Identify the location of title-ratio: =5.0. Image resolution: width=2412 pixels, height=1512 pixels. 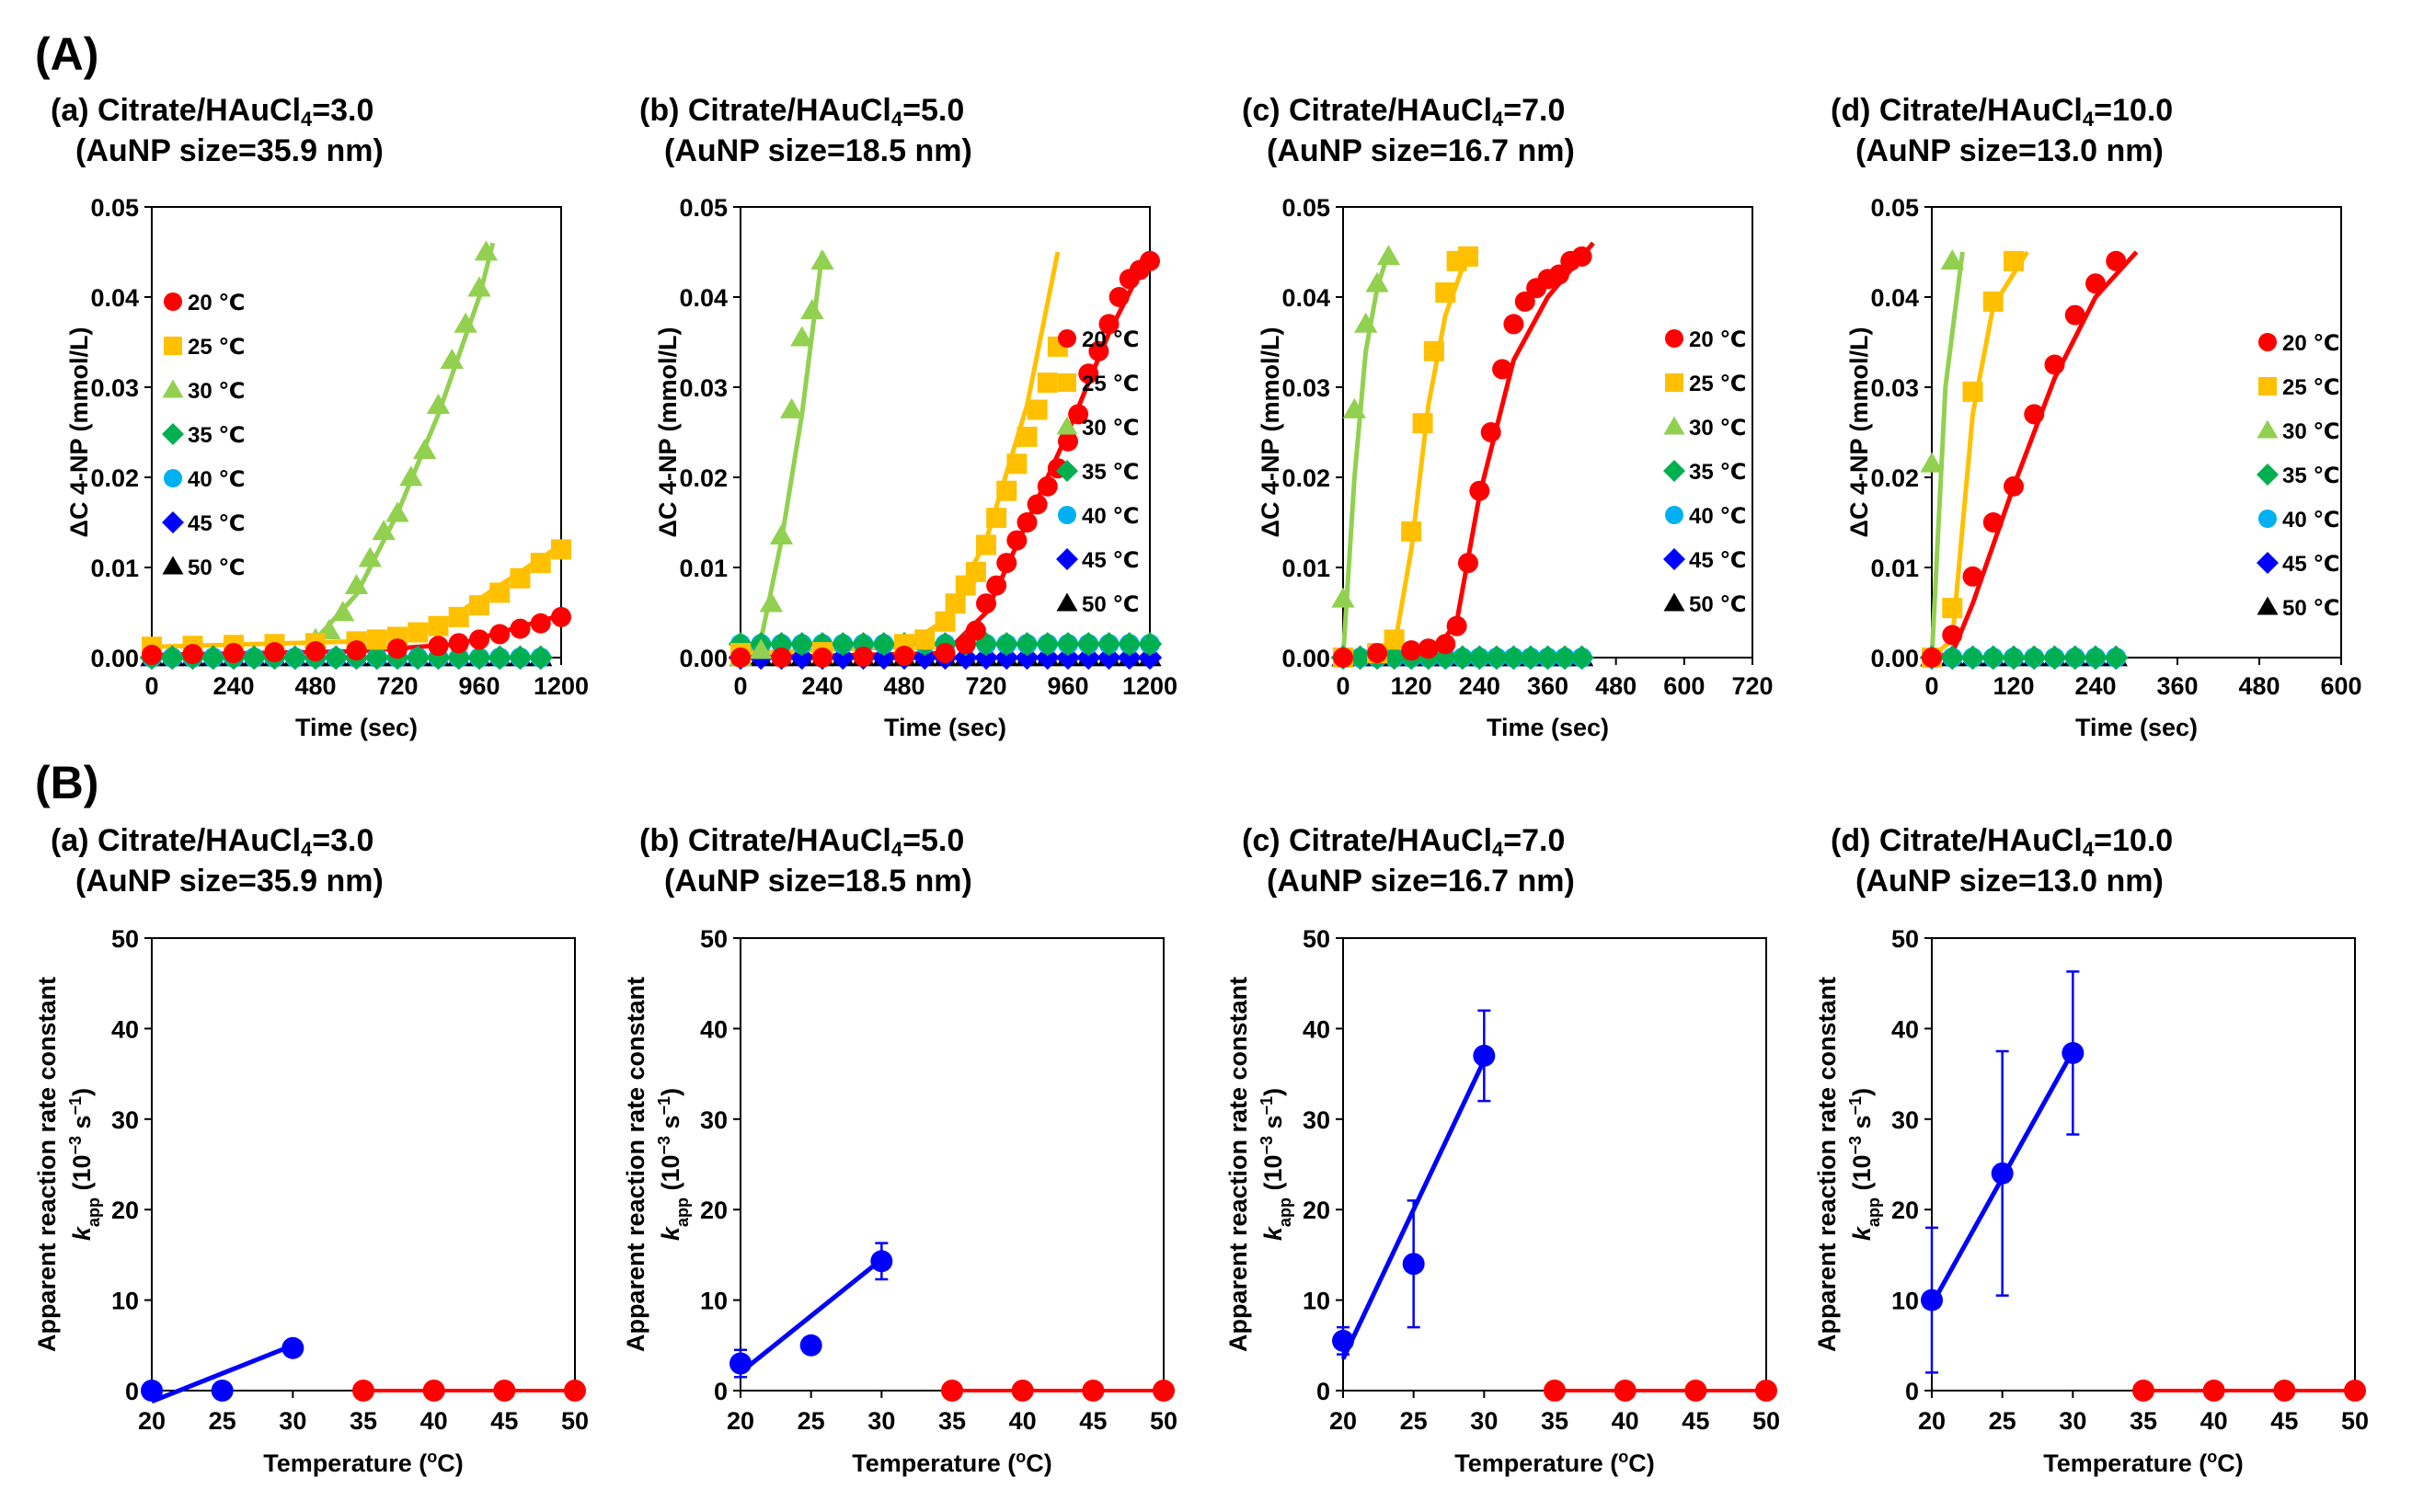
(933, 110).